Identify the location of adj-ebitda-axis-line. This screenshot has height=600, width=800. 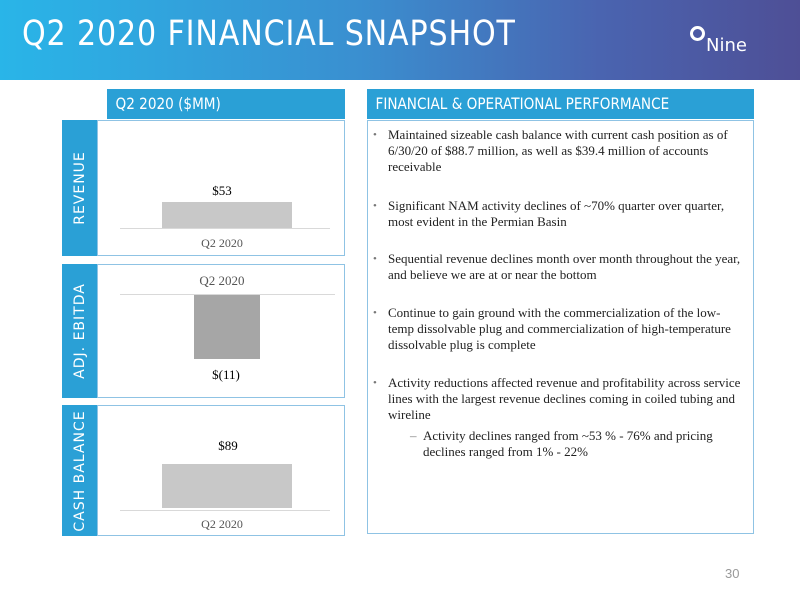
(227, 294).